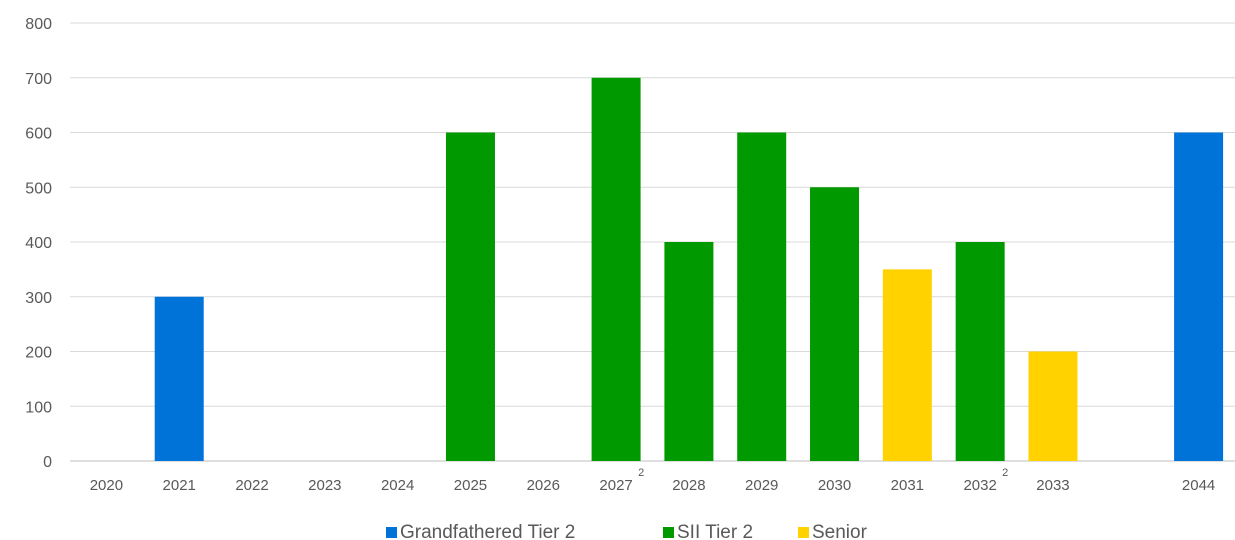 The height and width of the screenshot is (540, 1235). Describe the element at coordinates (715, 531) in the screenshot. I see `legend-label: SII Tier 2` at that location.